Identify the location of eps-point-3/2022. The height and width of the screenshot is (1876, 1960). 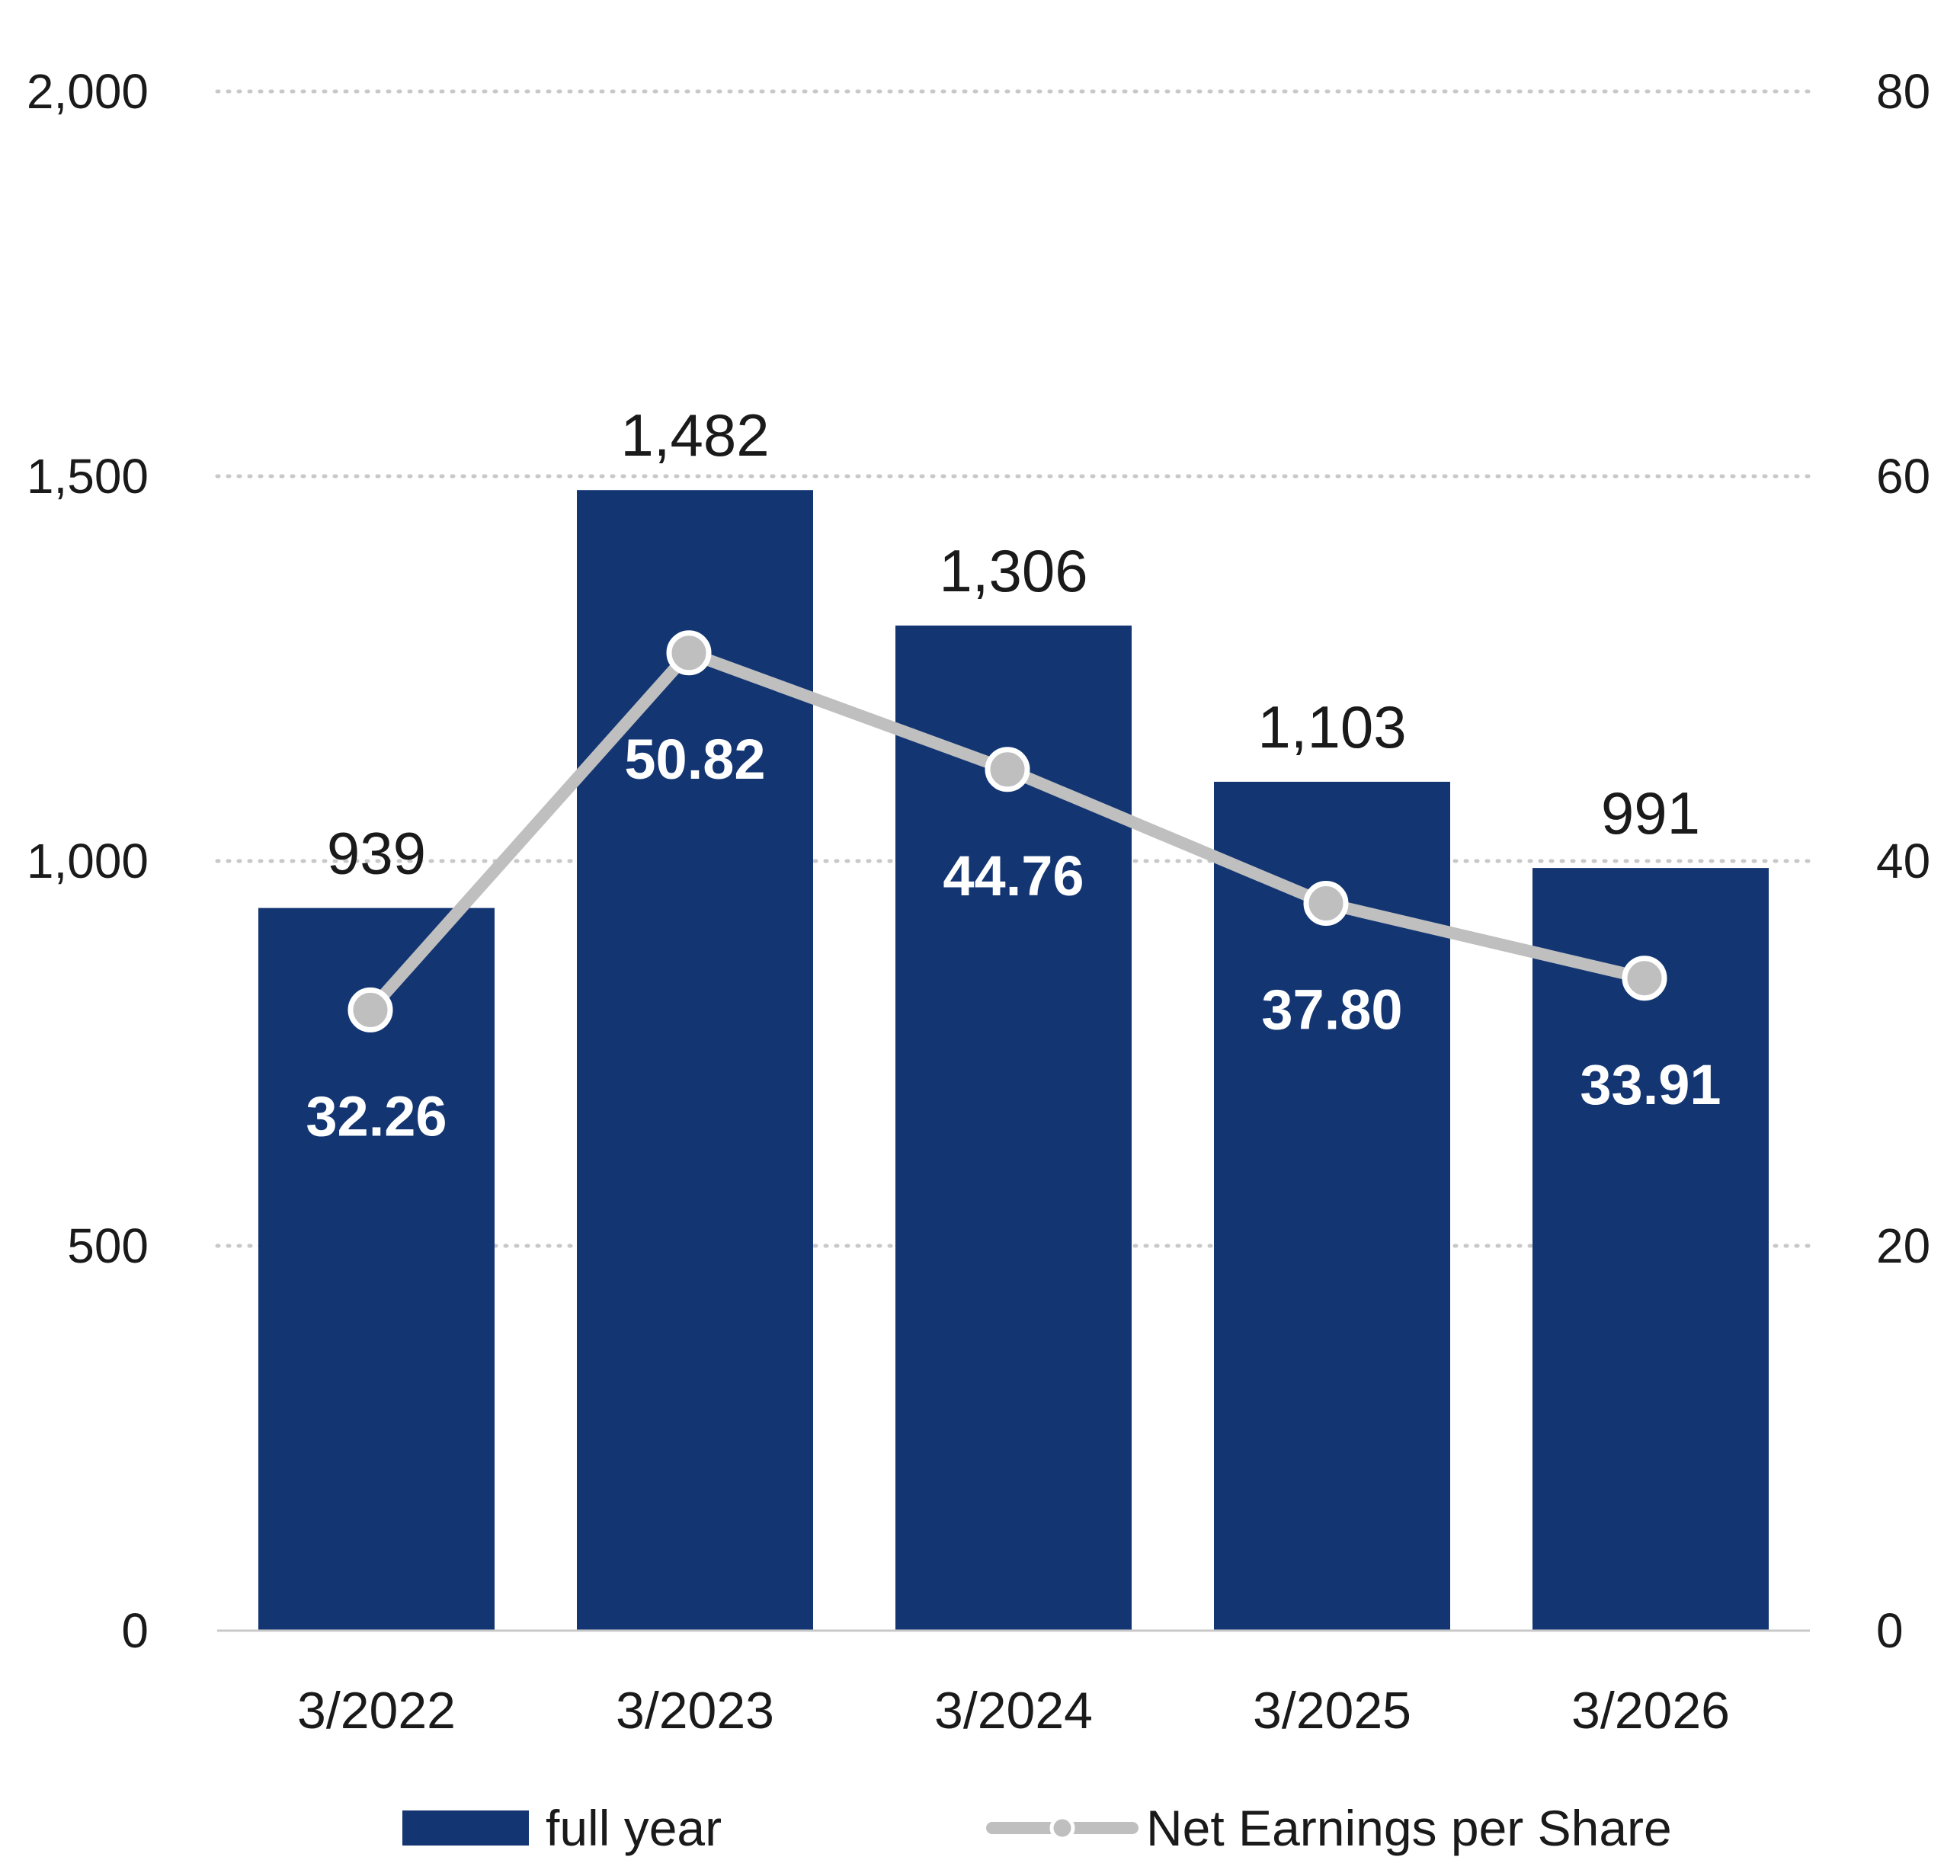
(370, 1009).